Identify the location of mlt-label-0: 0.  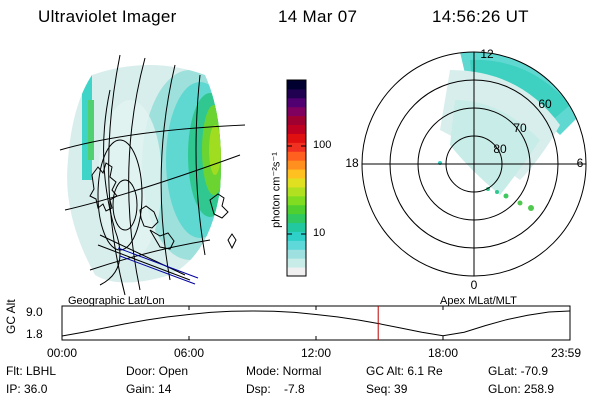
(474, 285).